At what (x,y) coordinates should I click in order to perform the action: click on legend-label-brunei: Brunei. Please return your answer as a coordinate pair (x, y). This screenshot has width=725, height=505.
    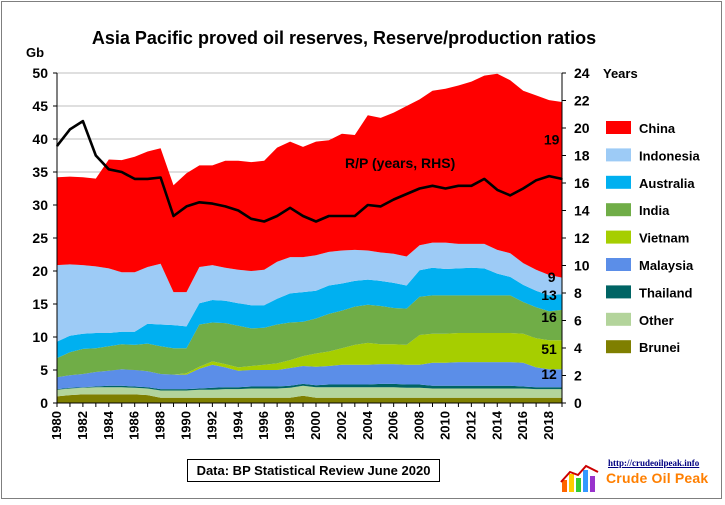
    Looking at the image, I should click on (659, 347).